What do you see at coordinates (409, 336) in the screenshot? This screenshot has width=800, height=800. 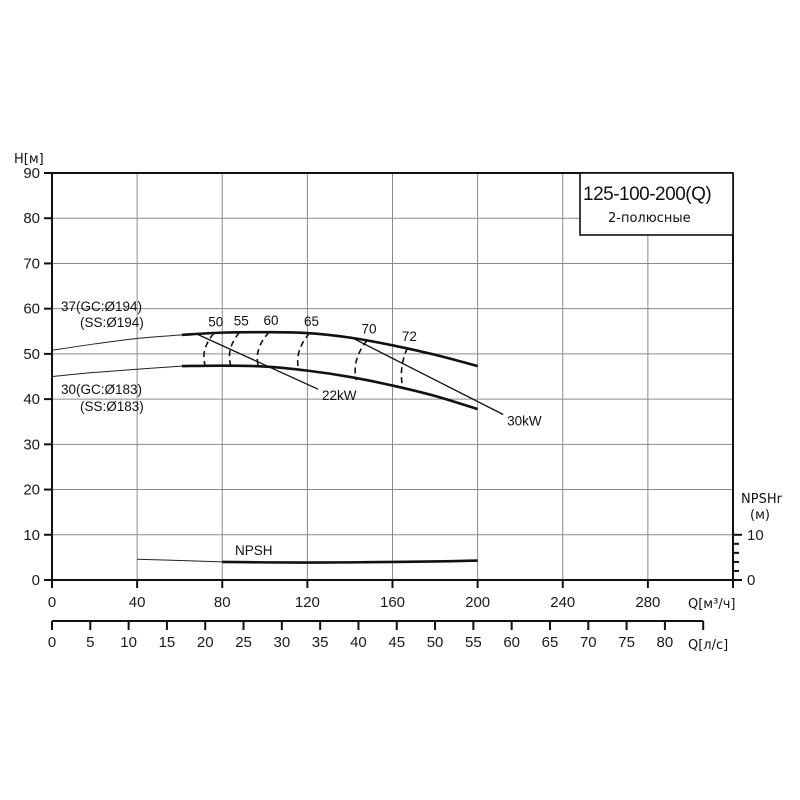 I see `efficiency-label: 72` at bounding box center [409, 336].